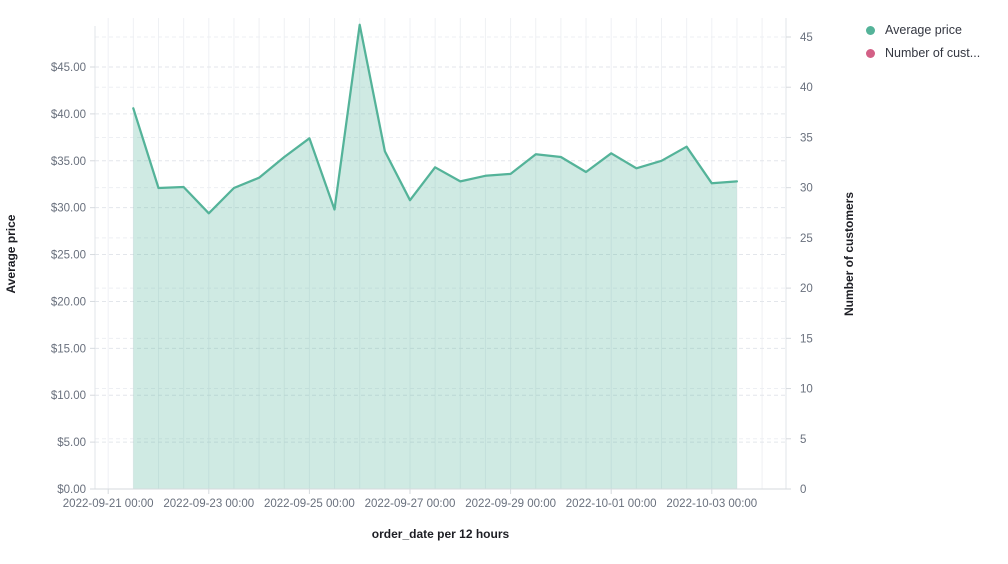  I want to click on x-axis-tick-label: 2022-09-23 00:00, so click(208, 504).